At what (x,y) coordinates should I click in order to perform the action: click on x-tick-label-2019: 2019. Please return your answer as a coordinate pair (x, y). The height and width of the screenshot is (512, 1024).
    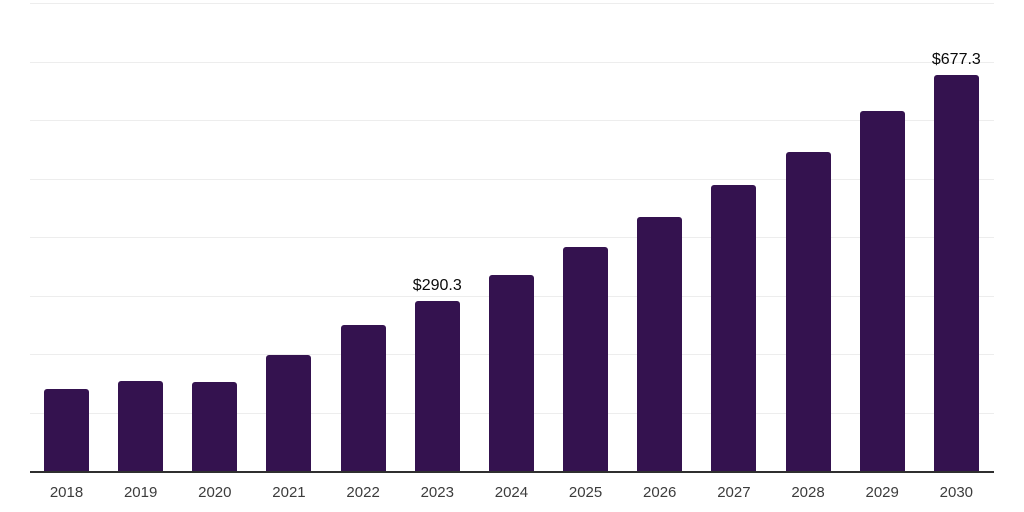
    Looking at the image, I should click on (140, 492).